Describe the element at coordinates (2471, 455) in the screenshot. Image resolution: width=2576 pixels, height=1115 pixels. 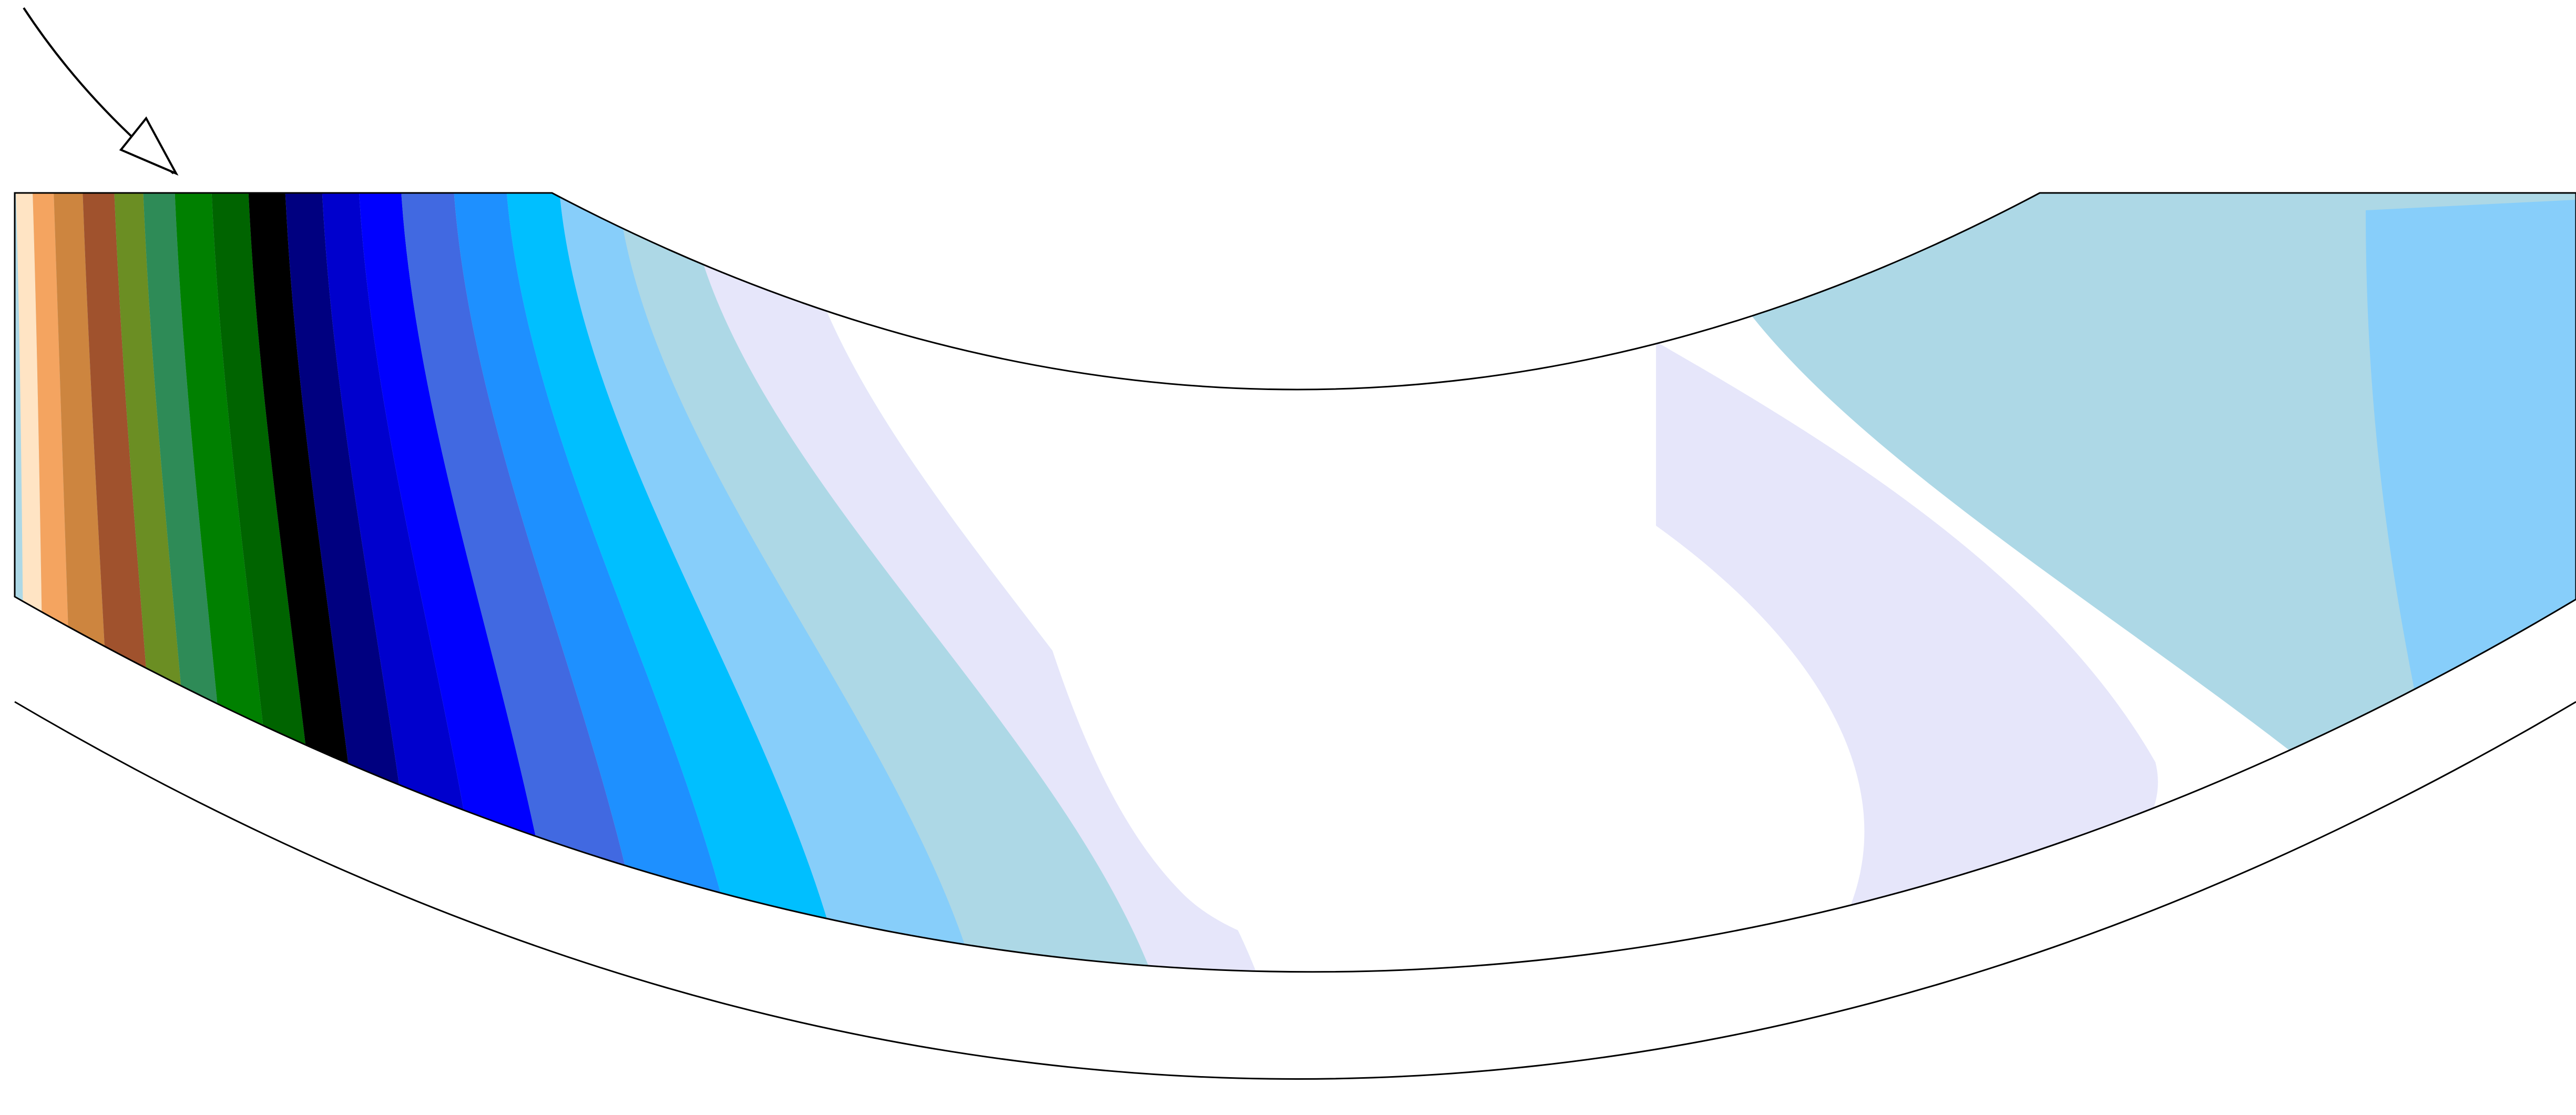
I see `contour-right-edge-region` at that location.